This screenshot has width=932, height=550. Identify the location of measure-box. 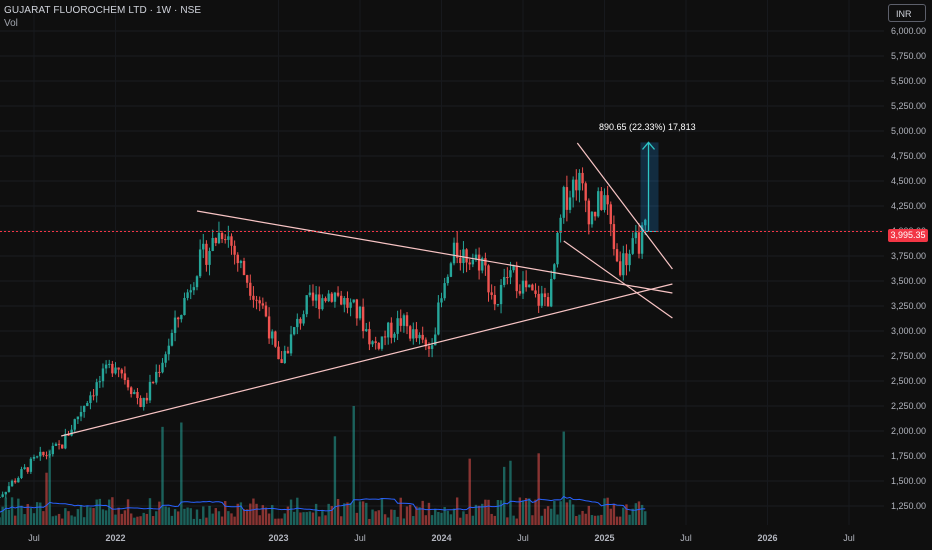
(649, 187).